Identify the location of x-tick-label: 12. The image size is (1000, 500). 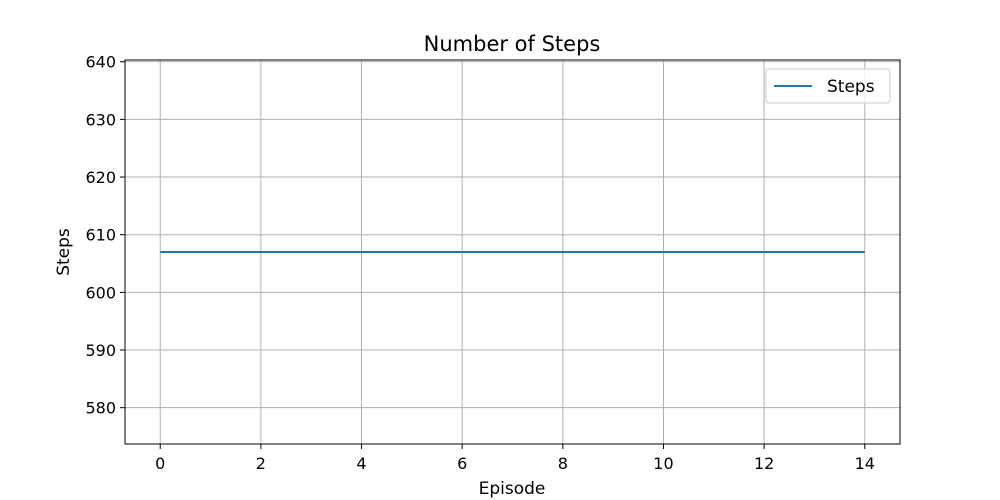
(764, 463).